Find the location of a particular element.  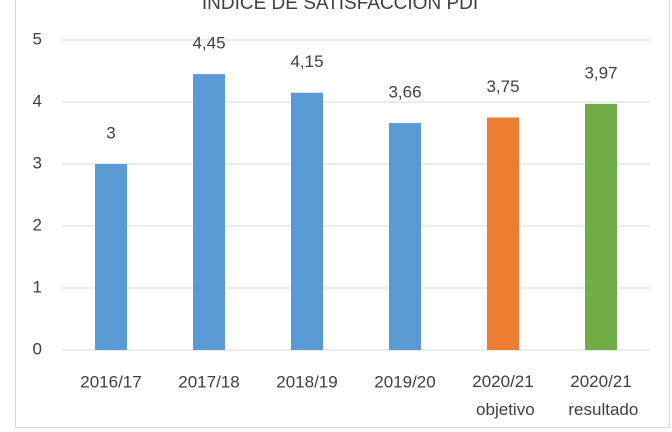

data-label: 3 is located at coordinates (110, 132).